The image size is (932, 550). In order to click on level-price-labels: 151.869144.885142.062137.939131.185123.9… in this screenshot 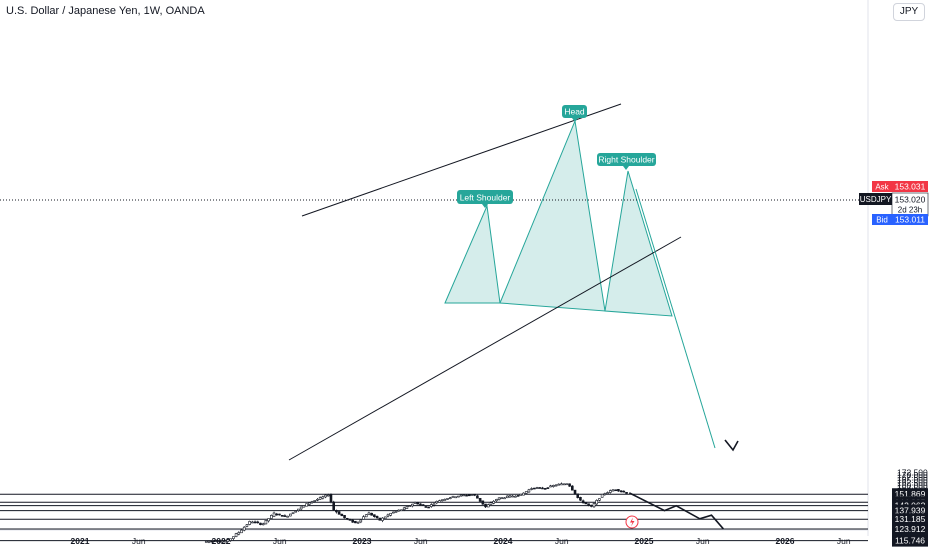, I will do `click(910, 517)`.